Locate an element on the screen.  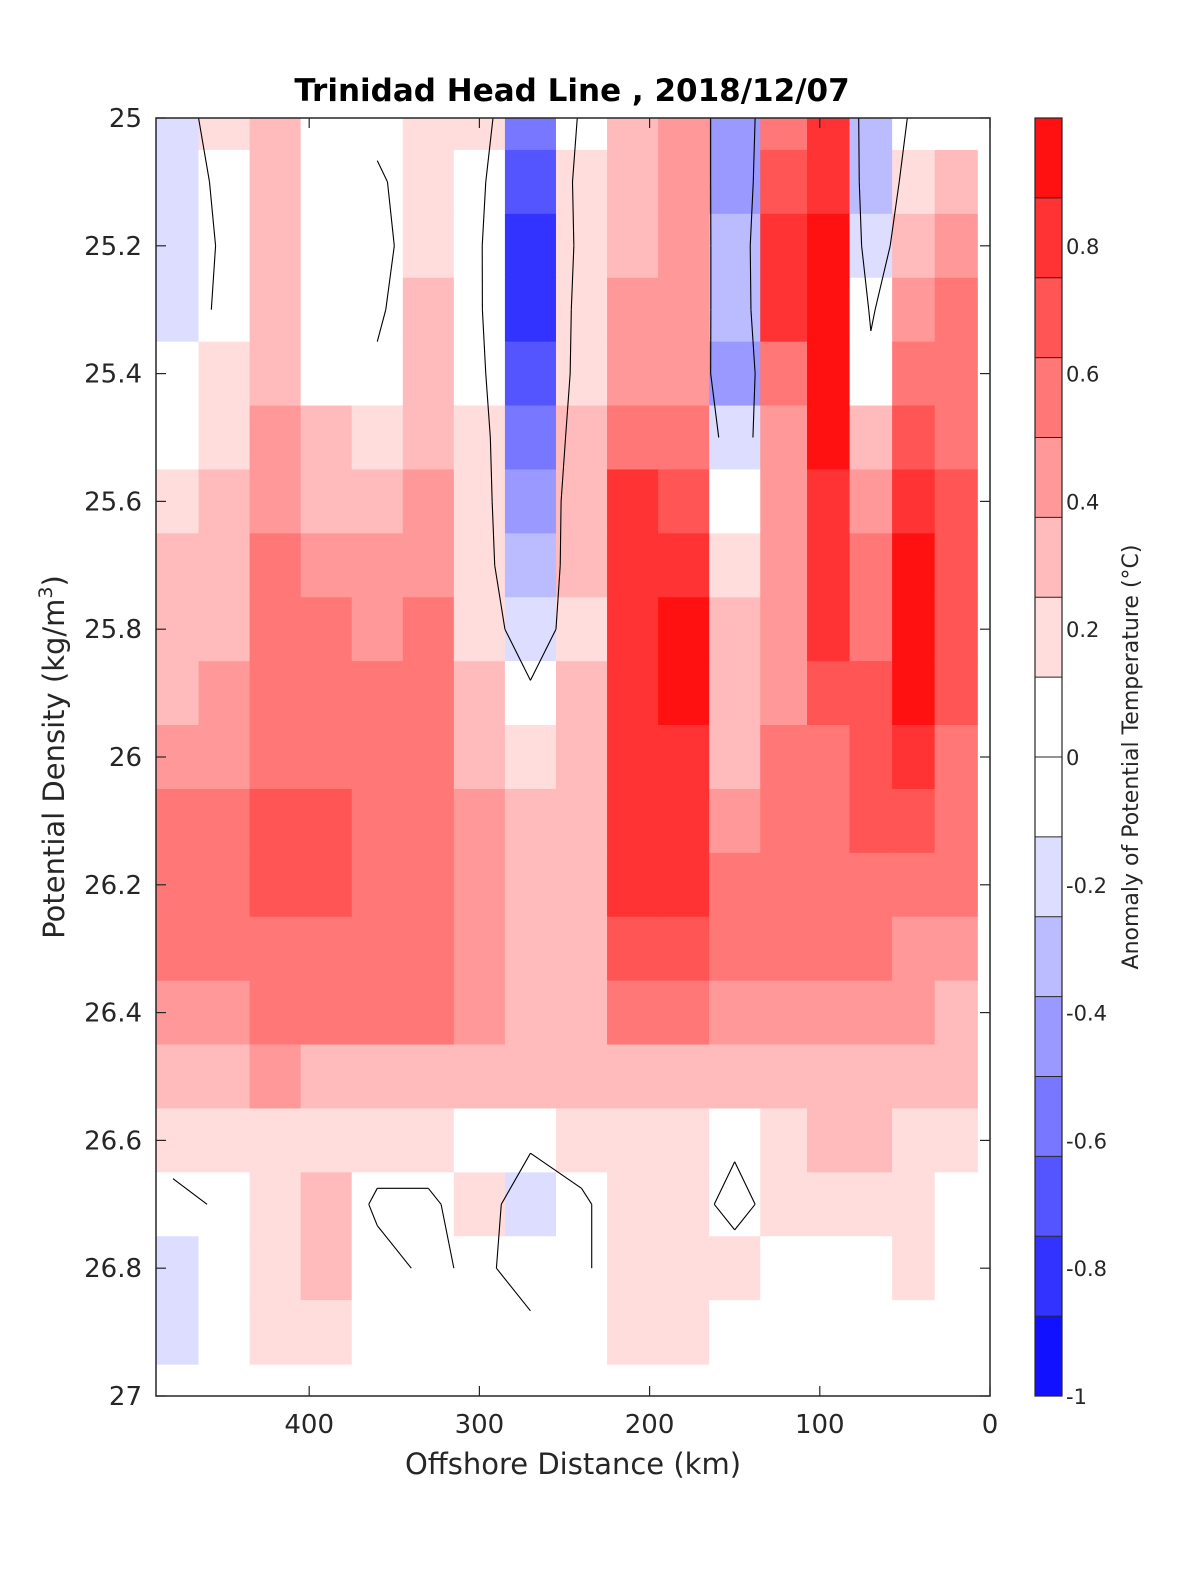
colorbar-tick-label: -0.4 is located at coordinates (1086, 1014).